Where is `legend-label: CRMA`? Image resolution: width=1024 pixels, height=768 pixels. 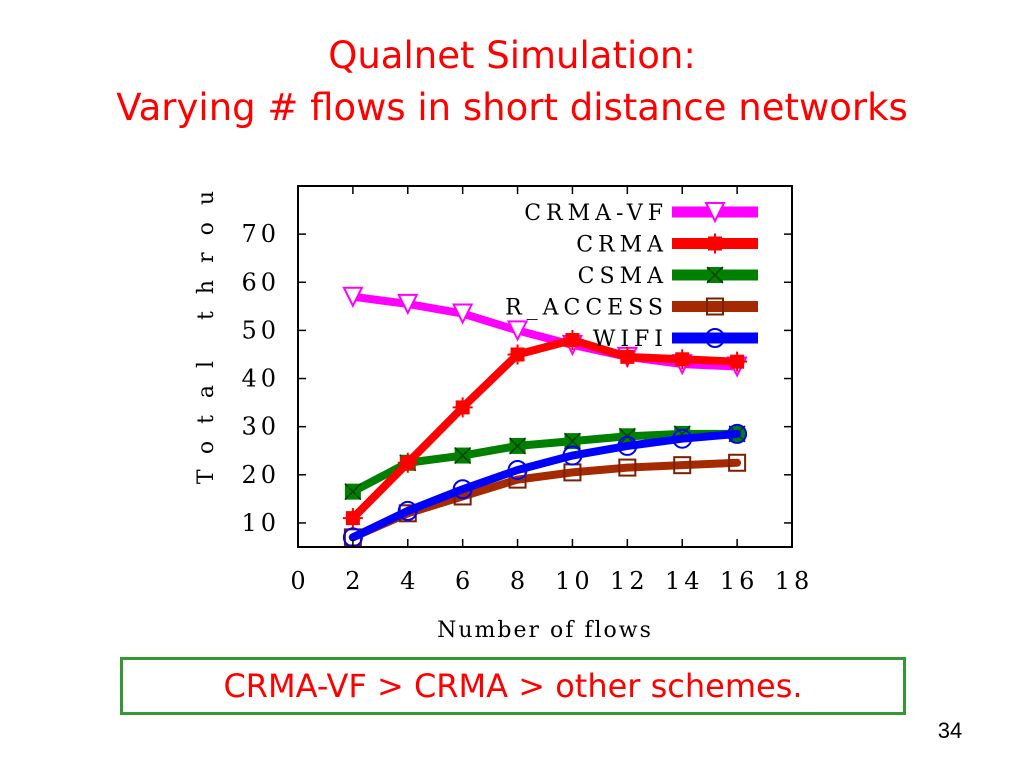
legend-label: CRMA is located at coordinates (622, 245).